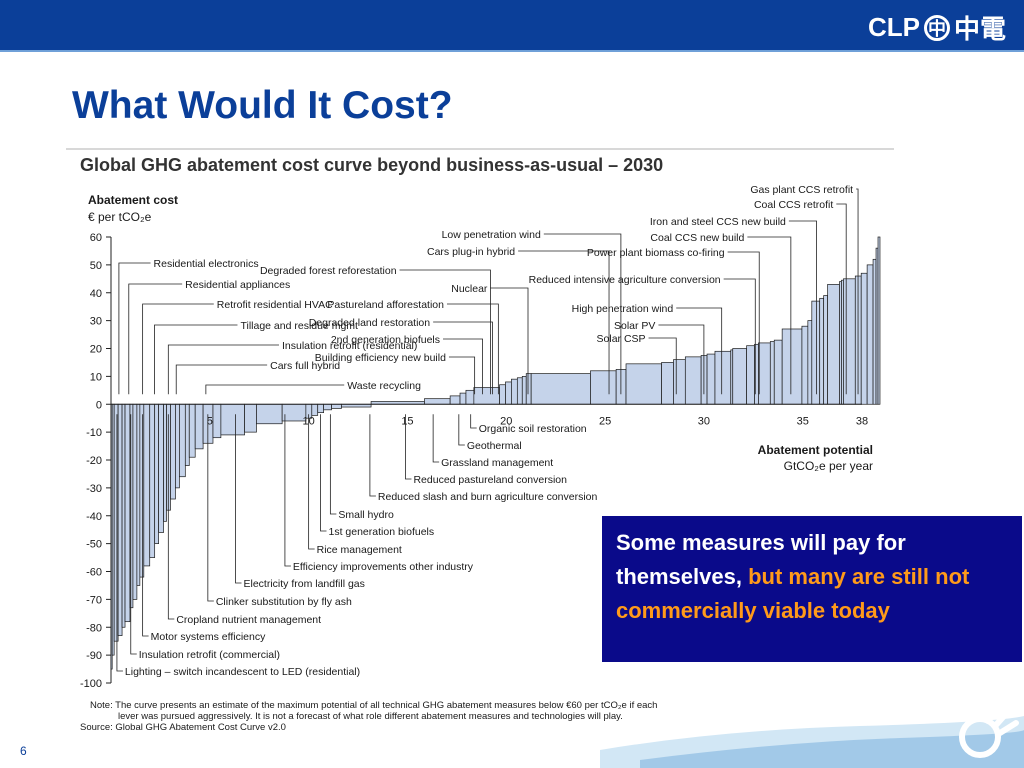 This screenshot has width=1024, height=768. What do you see at coordinates (384, 386) in the screenshot?
I see `bar-label-top: Waste recycling` at bounding box center [384, 386].